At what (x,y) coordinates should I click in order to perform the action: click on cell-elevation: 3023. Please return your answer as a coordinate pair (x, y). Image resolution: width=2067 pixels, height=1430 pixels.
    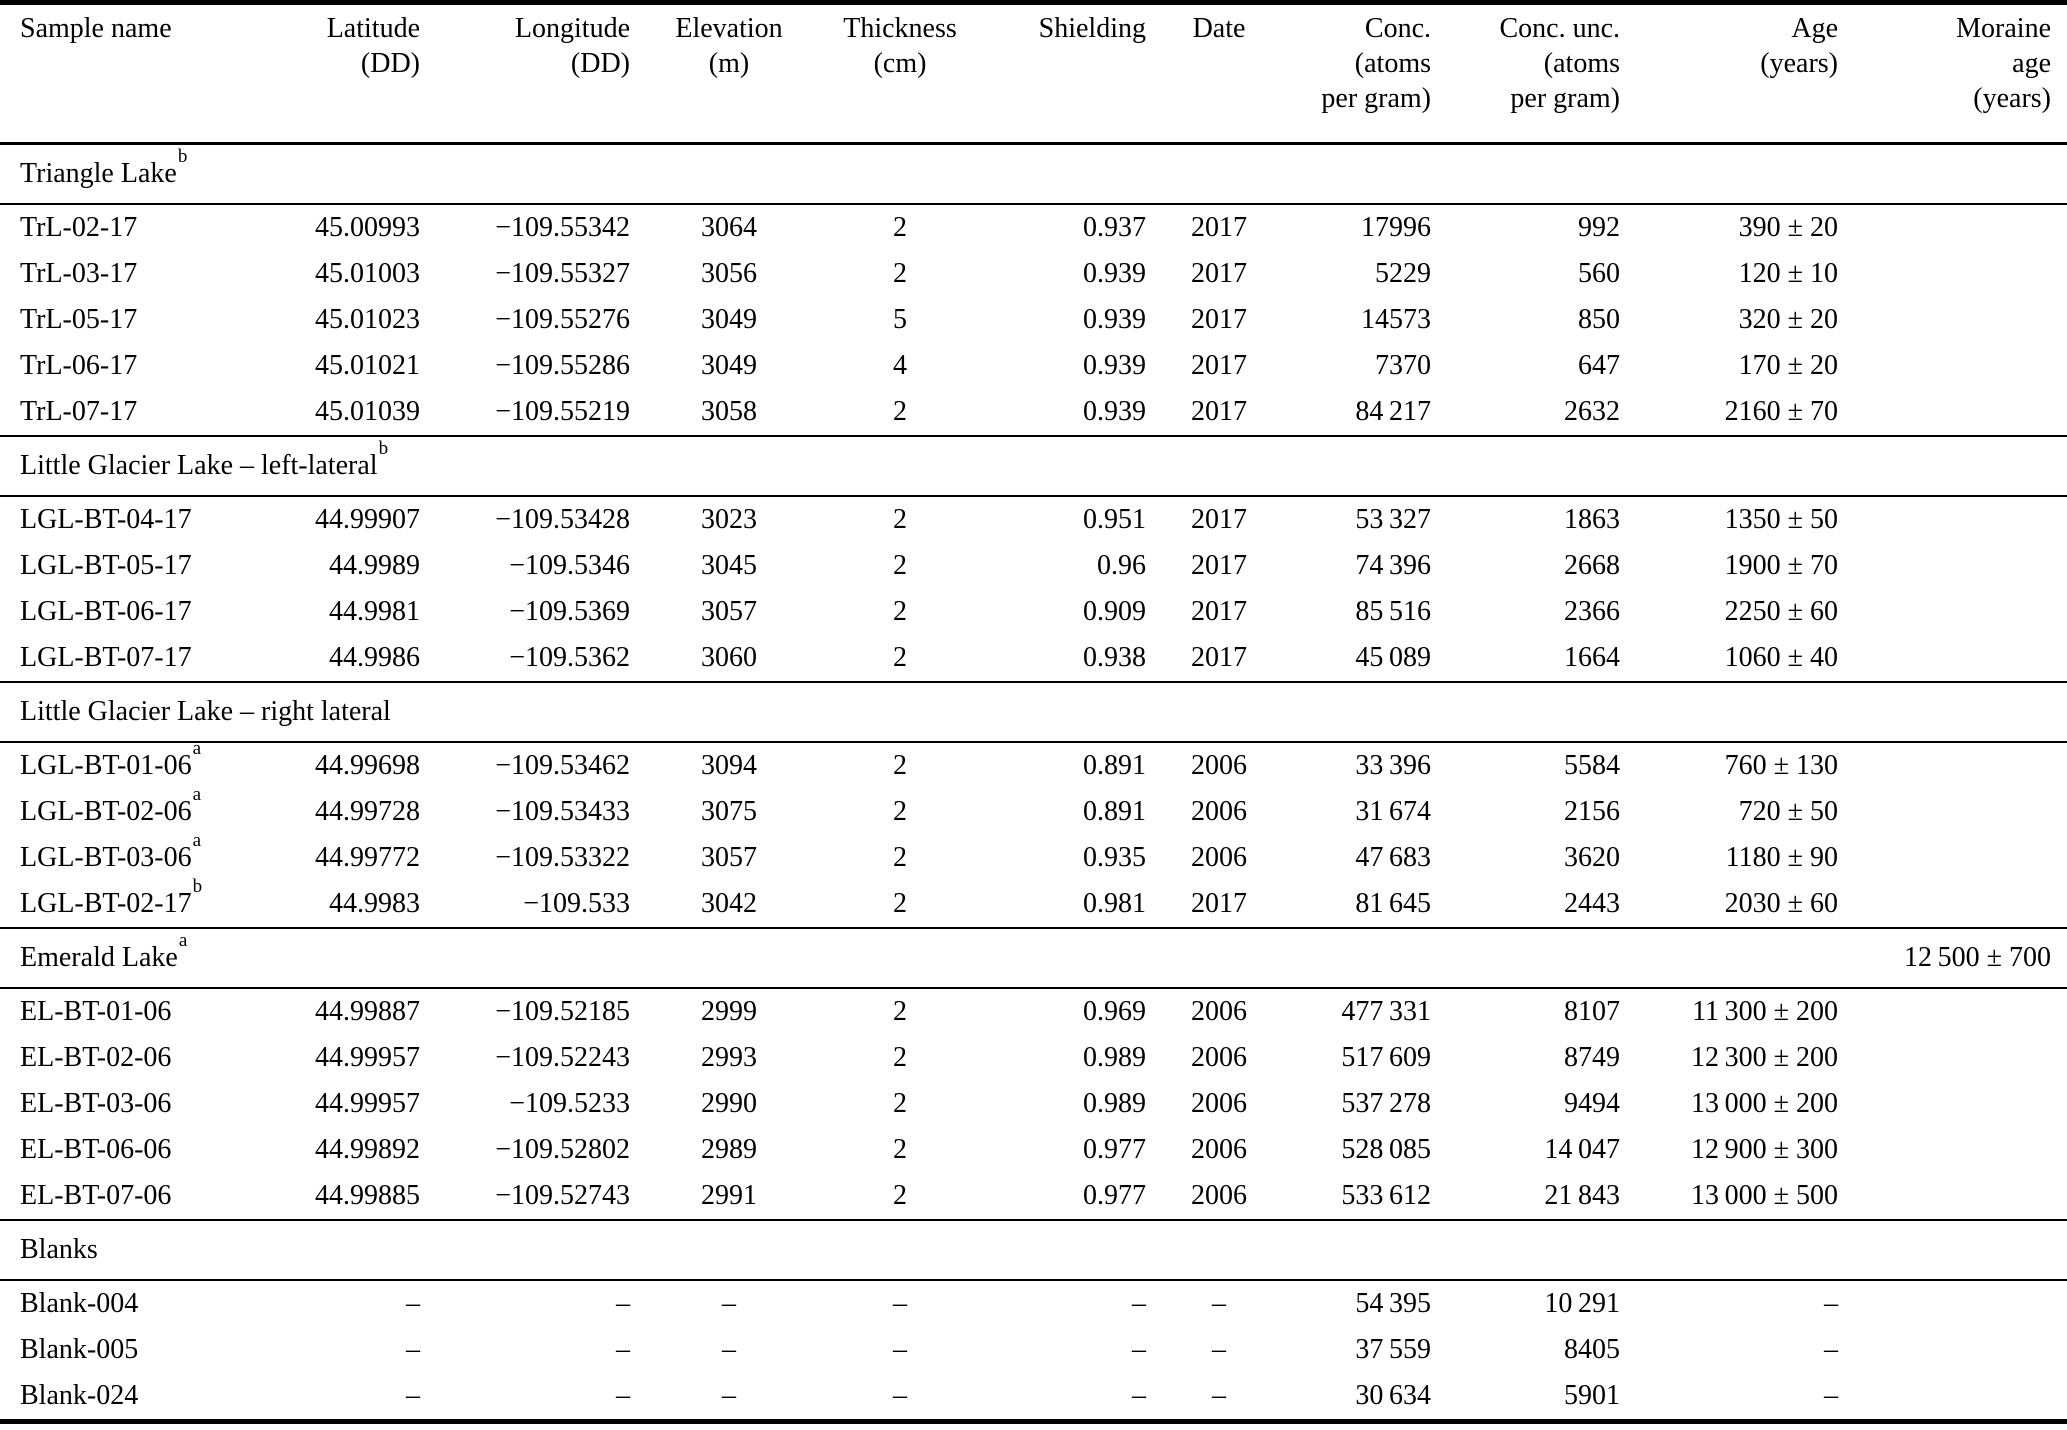
    Looking at the image, I should click on (729, 519).